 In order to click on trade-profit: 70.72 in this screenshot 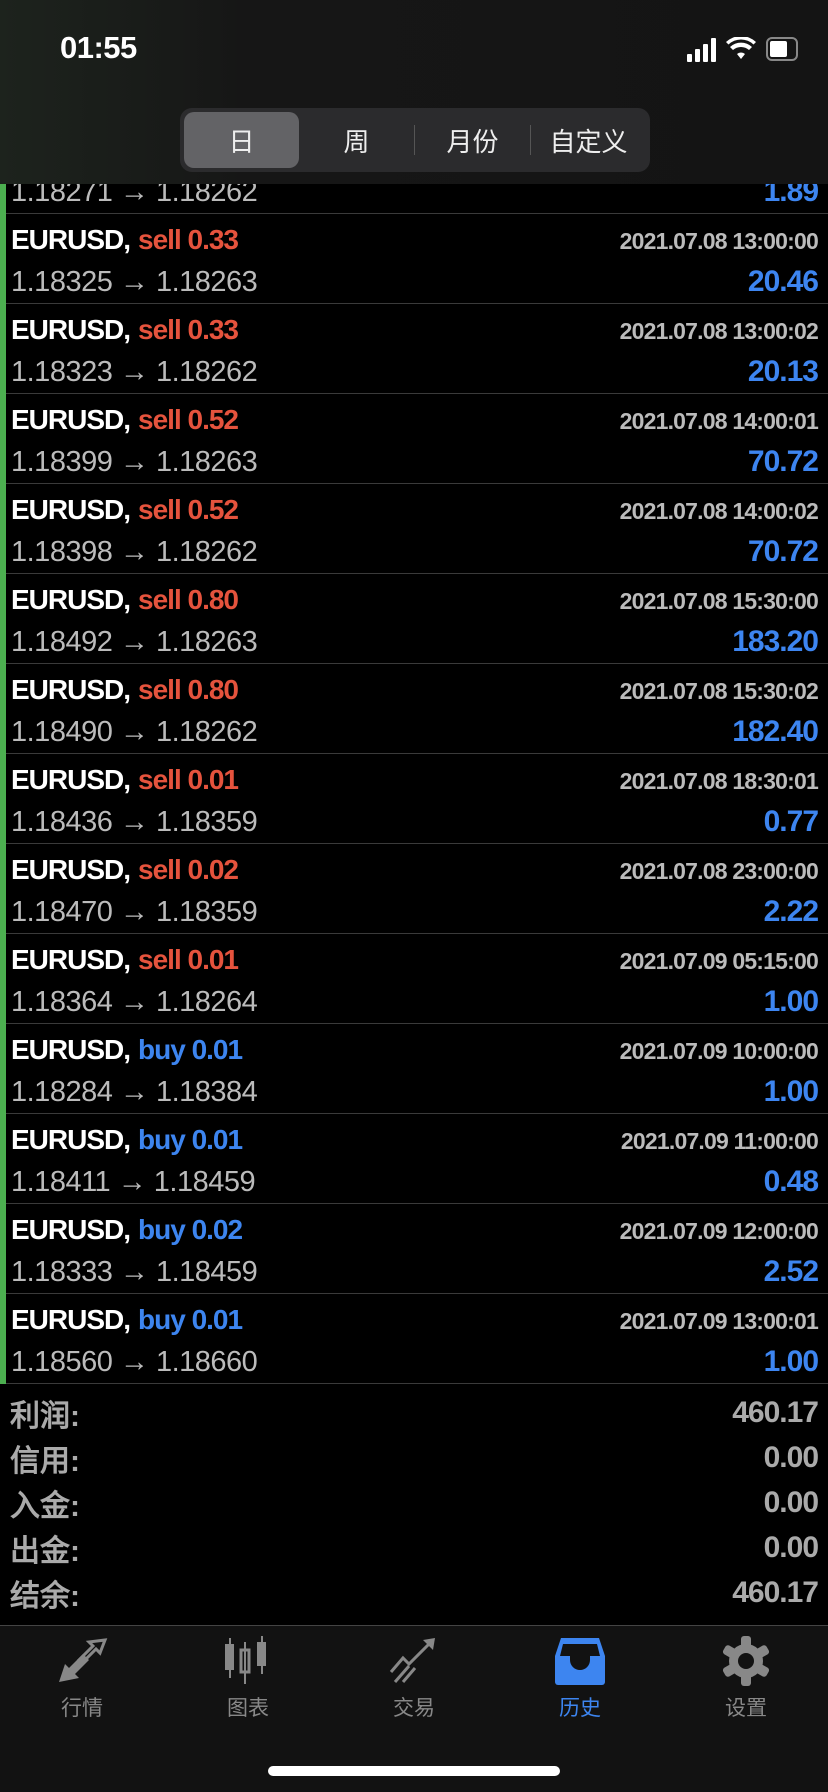, I will do `click(783, 461)`.